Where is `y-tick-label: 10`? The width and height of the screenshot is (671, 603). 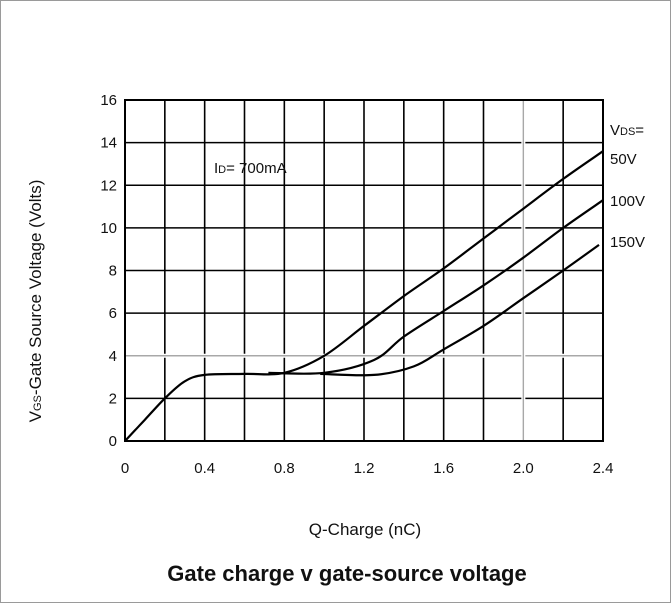
y-tick-label: 10 is located at coordinates (108, 228).